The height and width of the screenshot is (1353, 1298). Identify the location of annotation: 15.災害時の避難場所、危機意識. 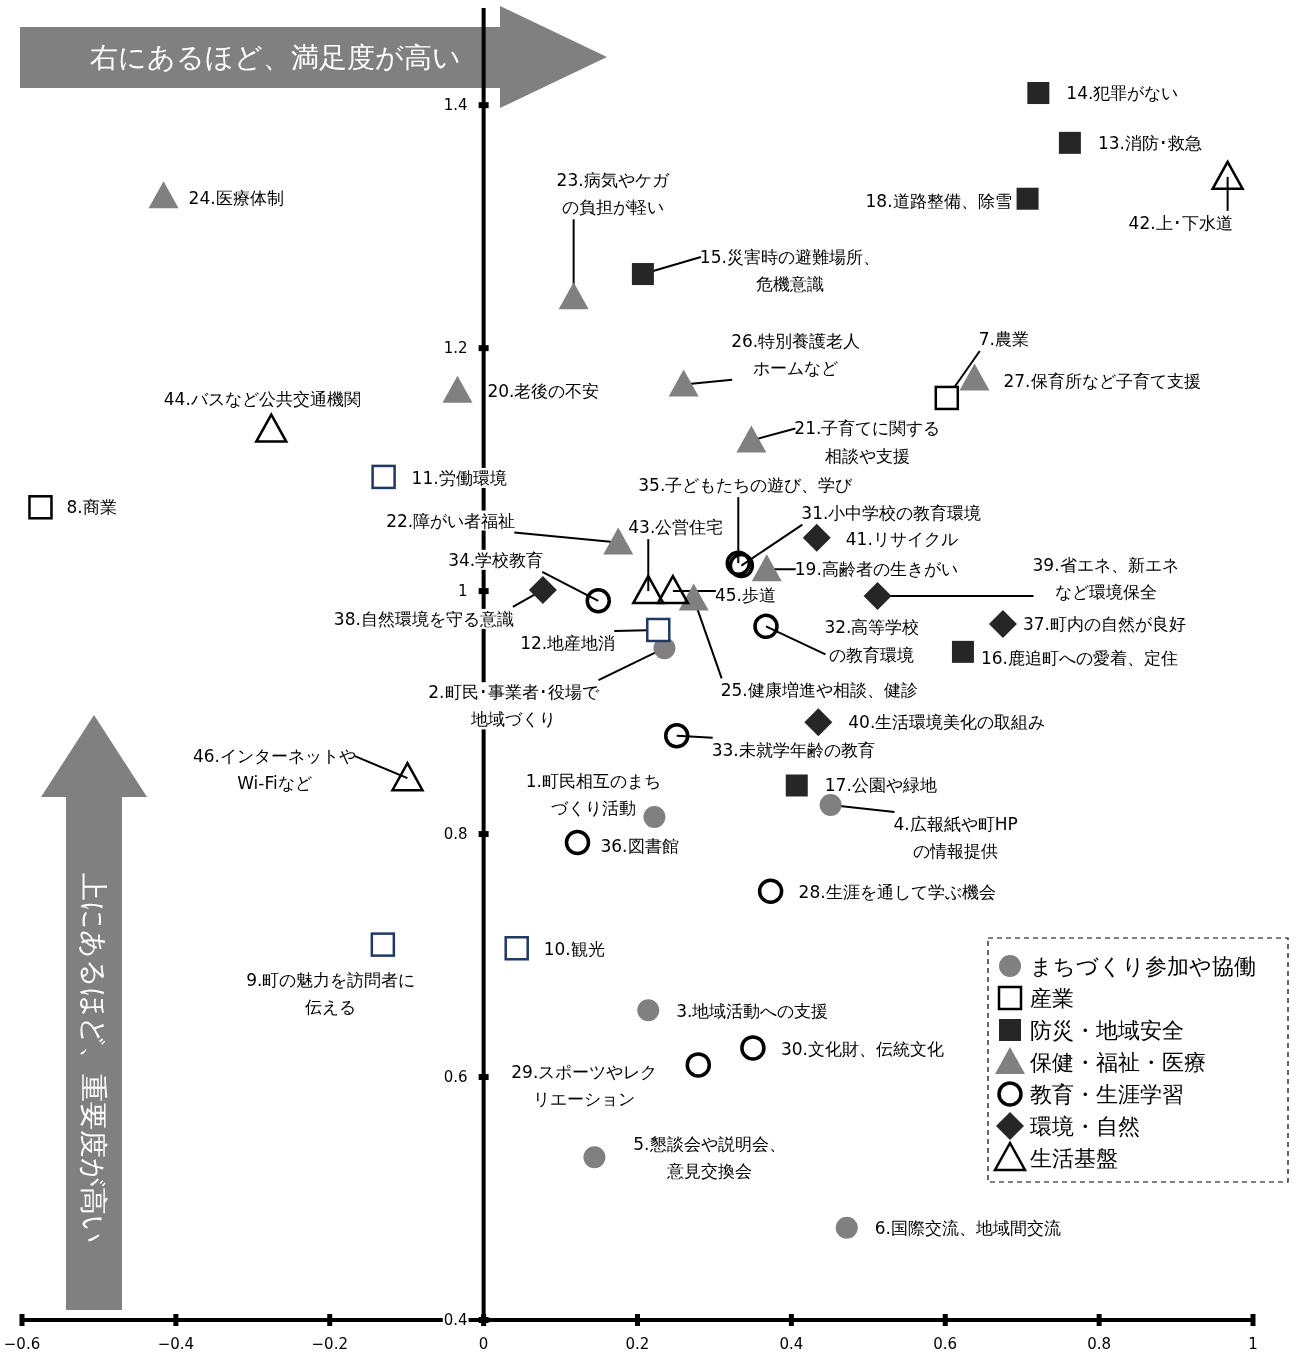
(789, 271).